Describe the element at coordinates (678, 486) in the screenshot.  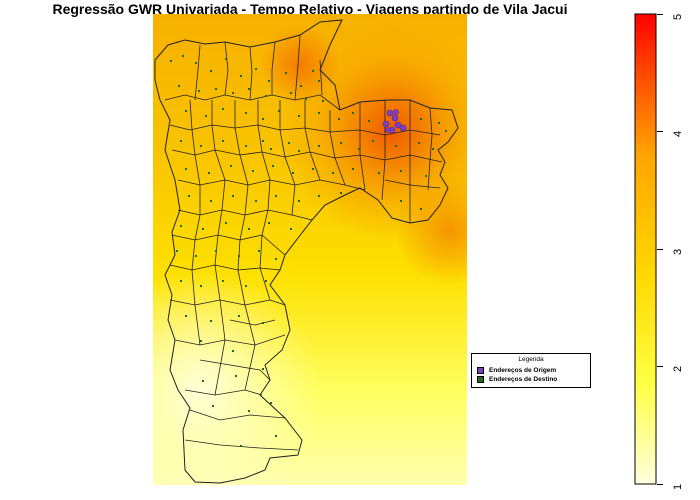
I see `colorbar-label-1: 1` at that location.